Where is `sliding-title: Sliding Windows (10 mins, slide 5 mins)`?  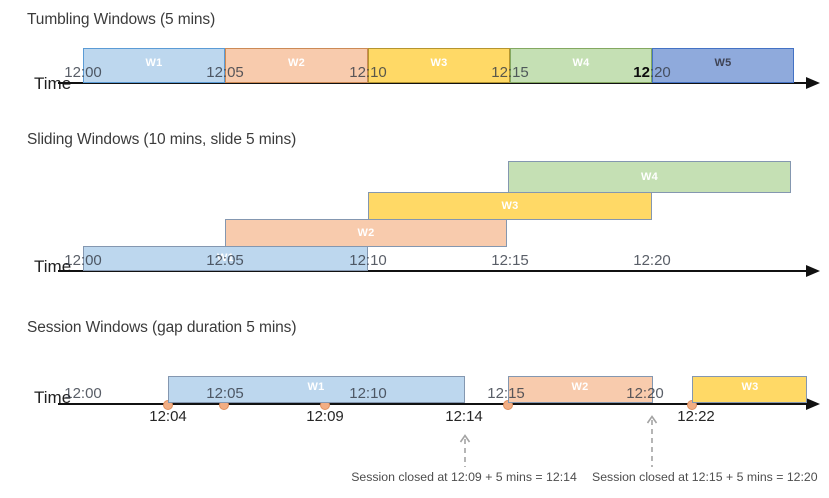
sliding-title: Sliding Windows (10 mins, slide 5 mins) is located at coordinates (162, 139).